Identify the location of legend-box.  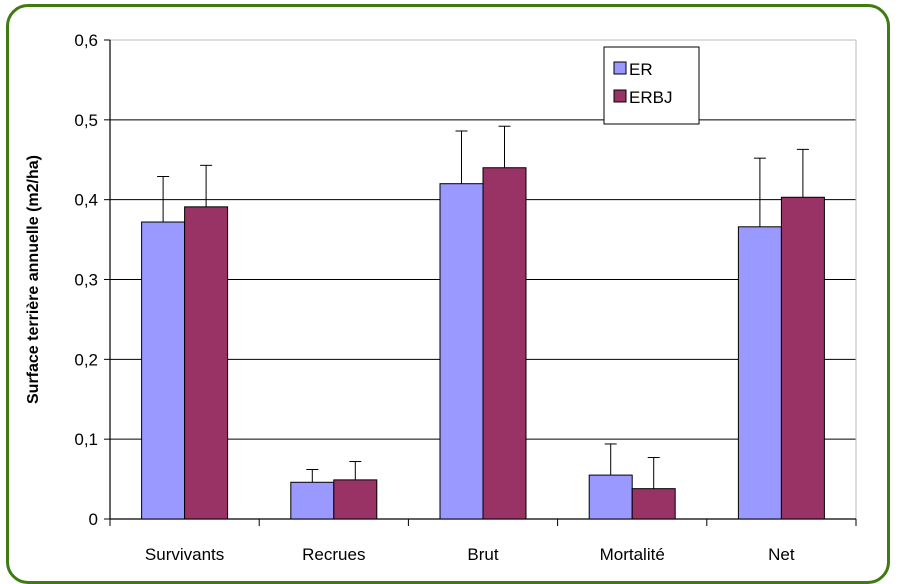
(651, 85).